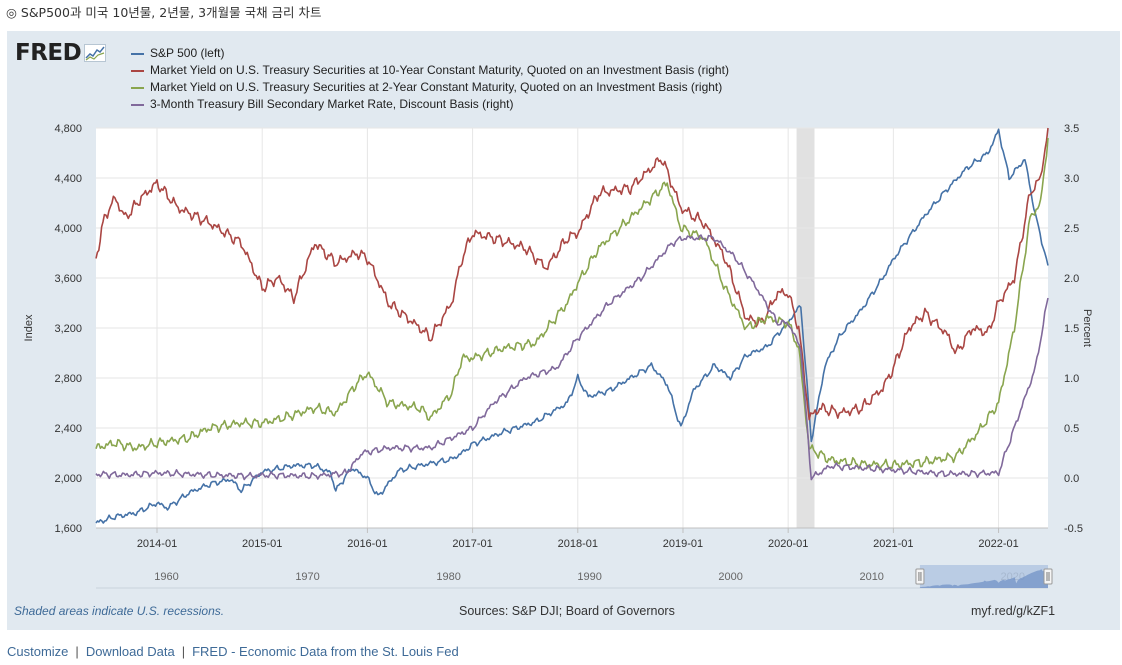 The width and height of the screenshot is (1122, 665). I want to click on y-tick-right: 1.0, so click(1071, 379).